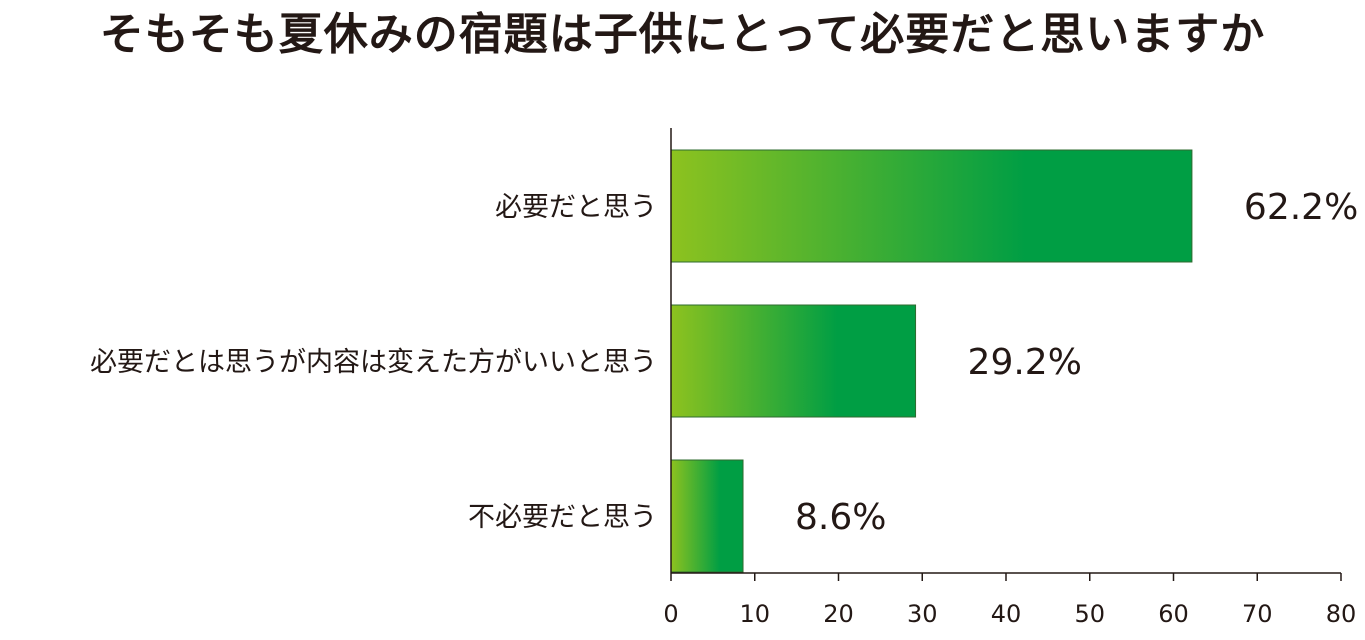 This screenshot has width=1365, height=640. What do you see at coordinates (754, 614) in the screenshot?
I see `x-tick-label-10: 10` at bounding box center [754, 614].